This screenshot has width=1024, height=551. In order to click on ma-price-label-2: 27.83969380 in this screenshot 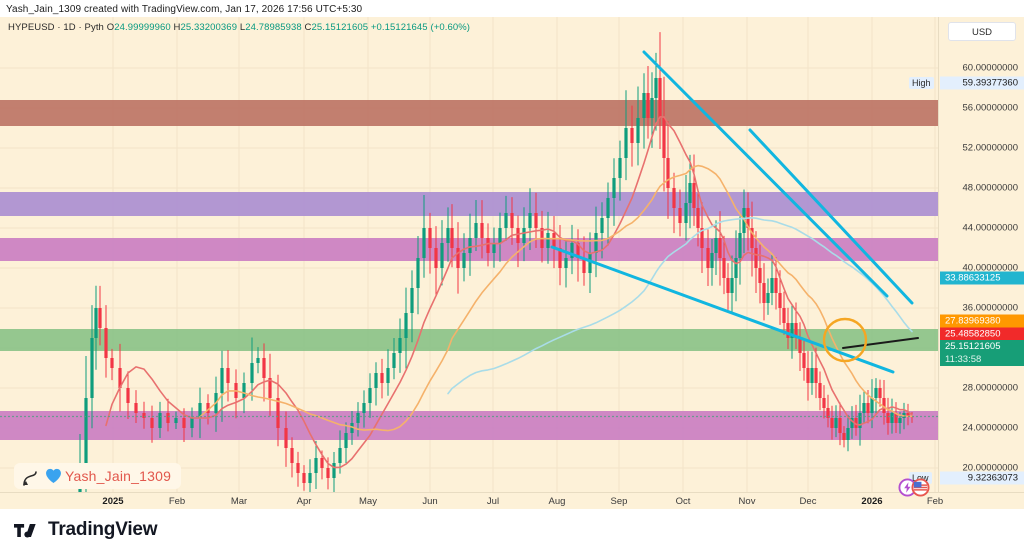, I will do `click(982, 321)`.